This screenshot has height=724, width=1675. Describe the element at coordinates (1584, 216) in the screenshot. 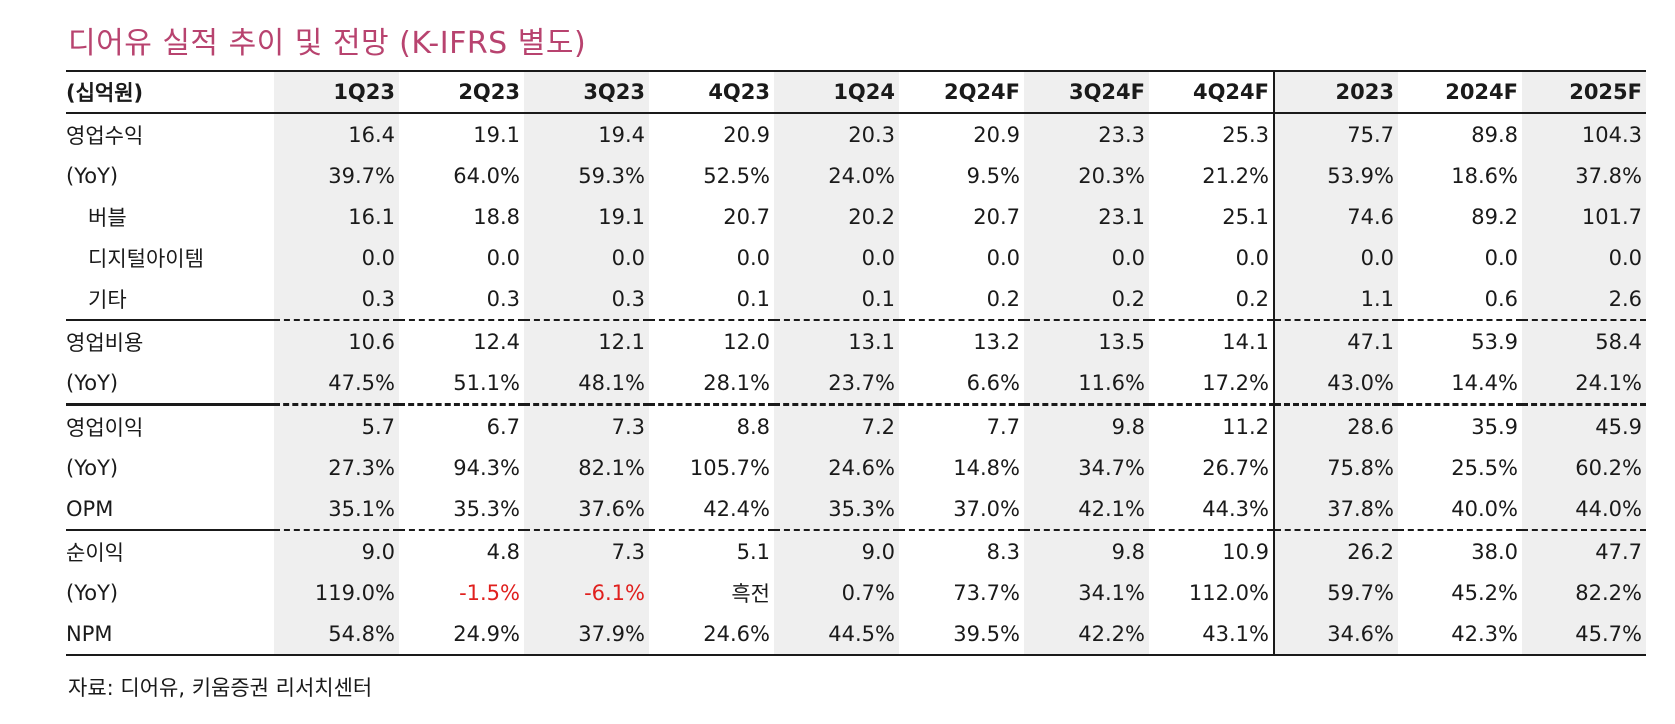

I see `table-cell: 101.7` at that location.